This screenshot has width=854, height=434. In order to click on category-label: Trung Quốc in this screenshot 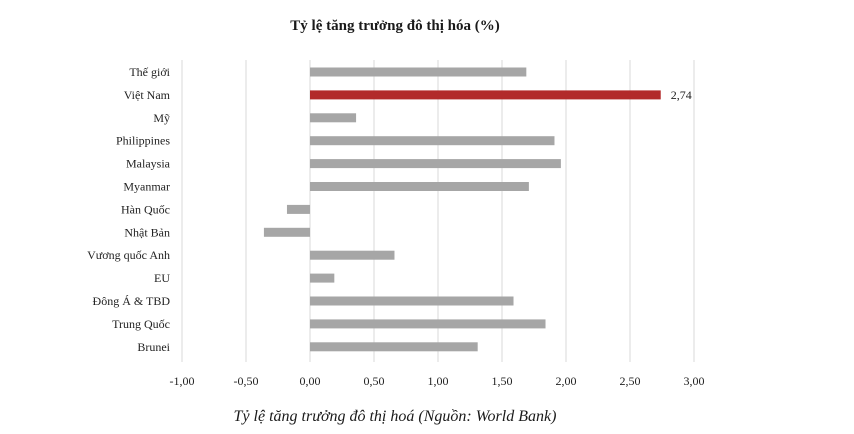, I will do `click(141, 324)`.